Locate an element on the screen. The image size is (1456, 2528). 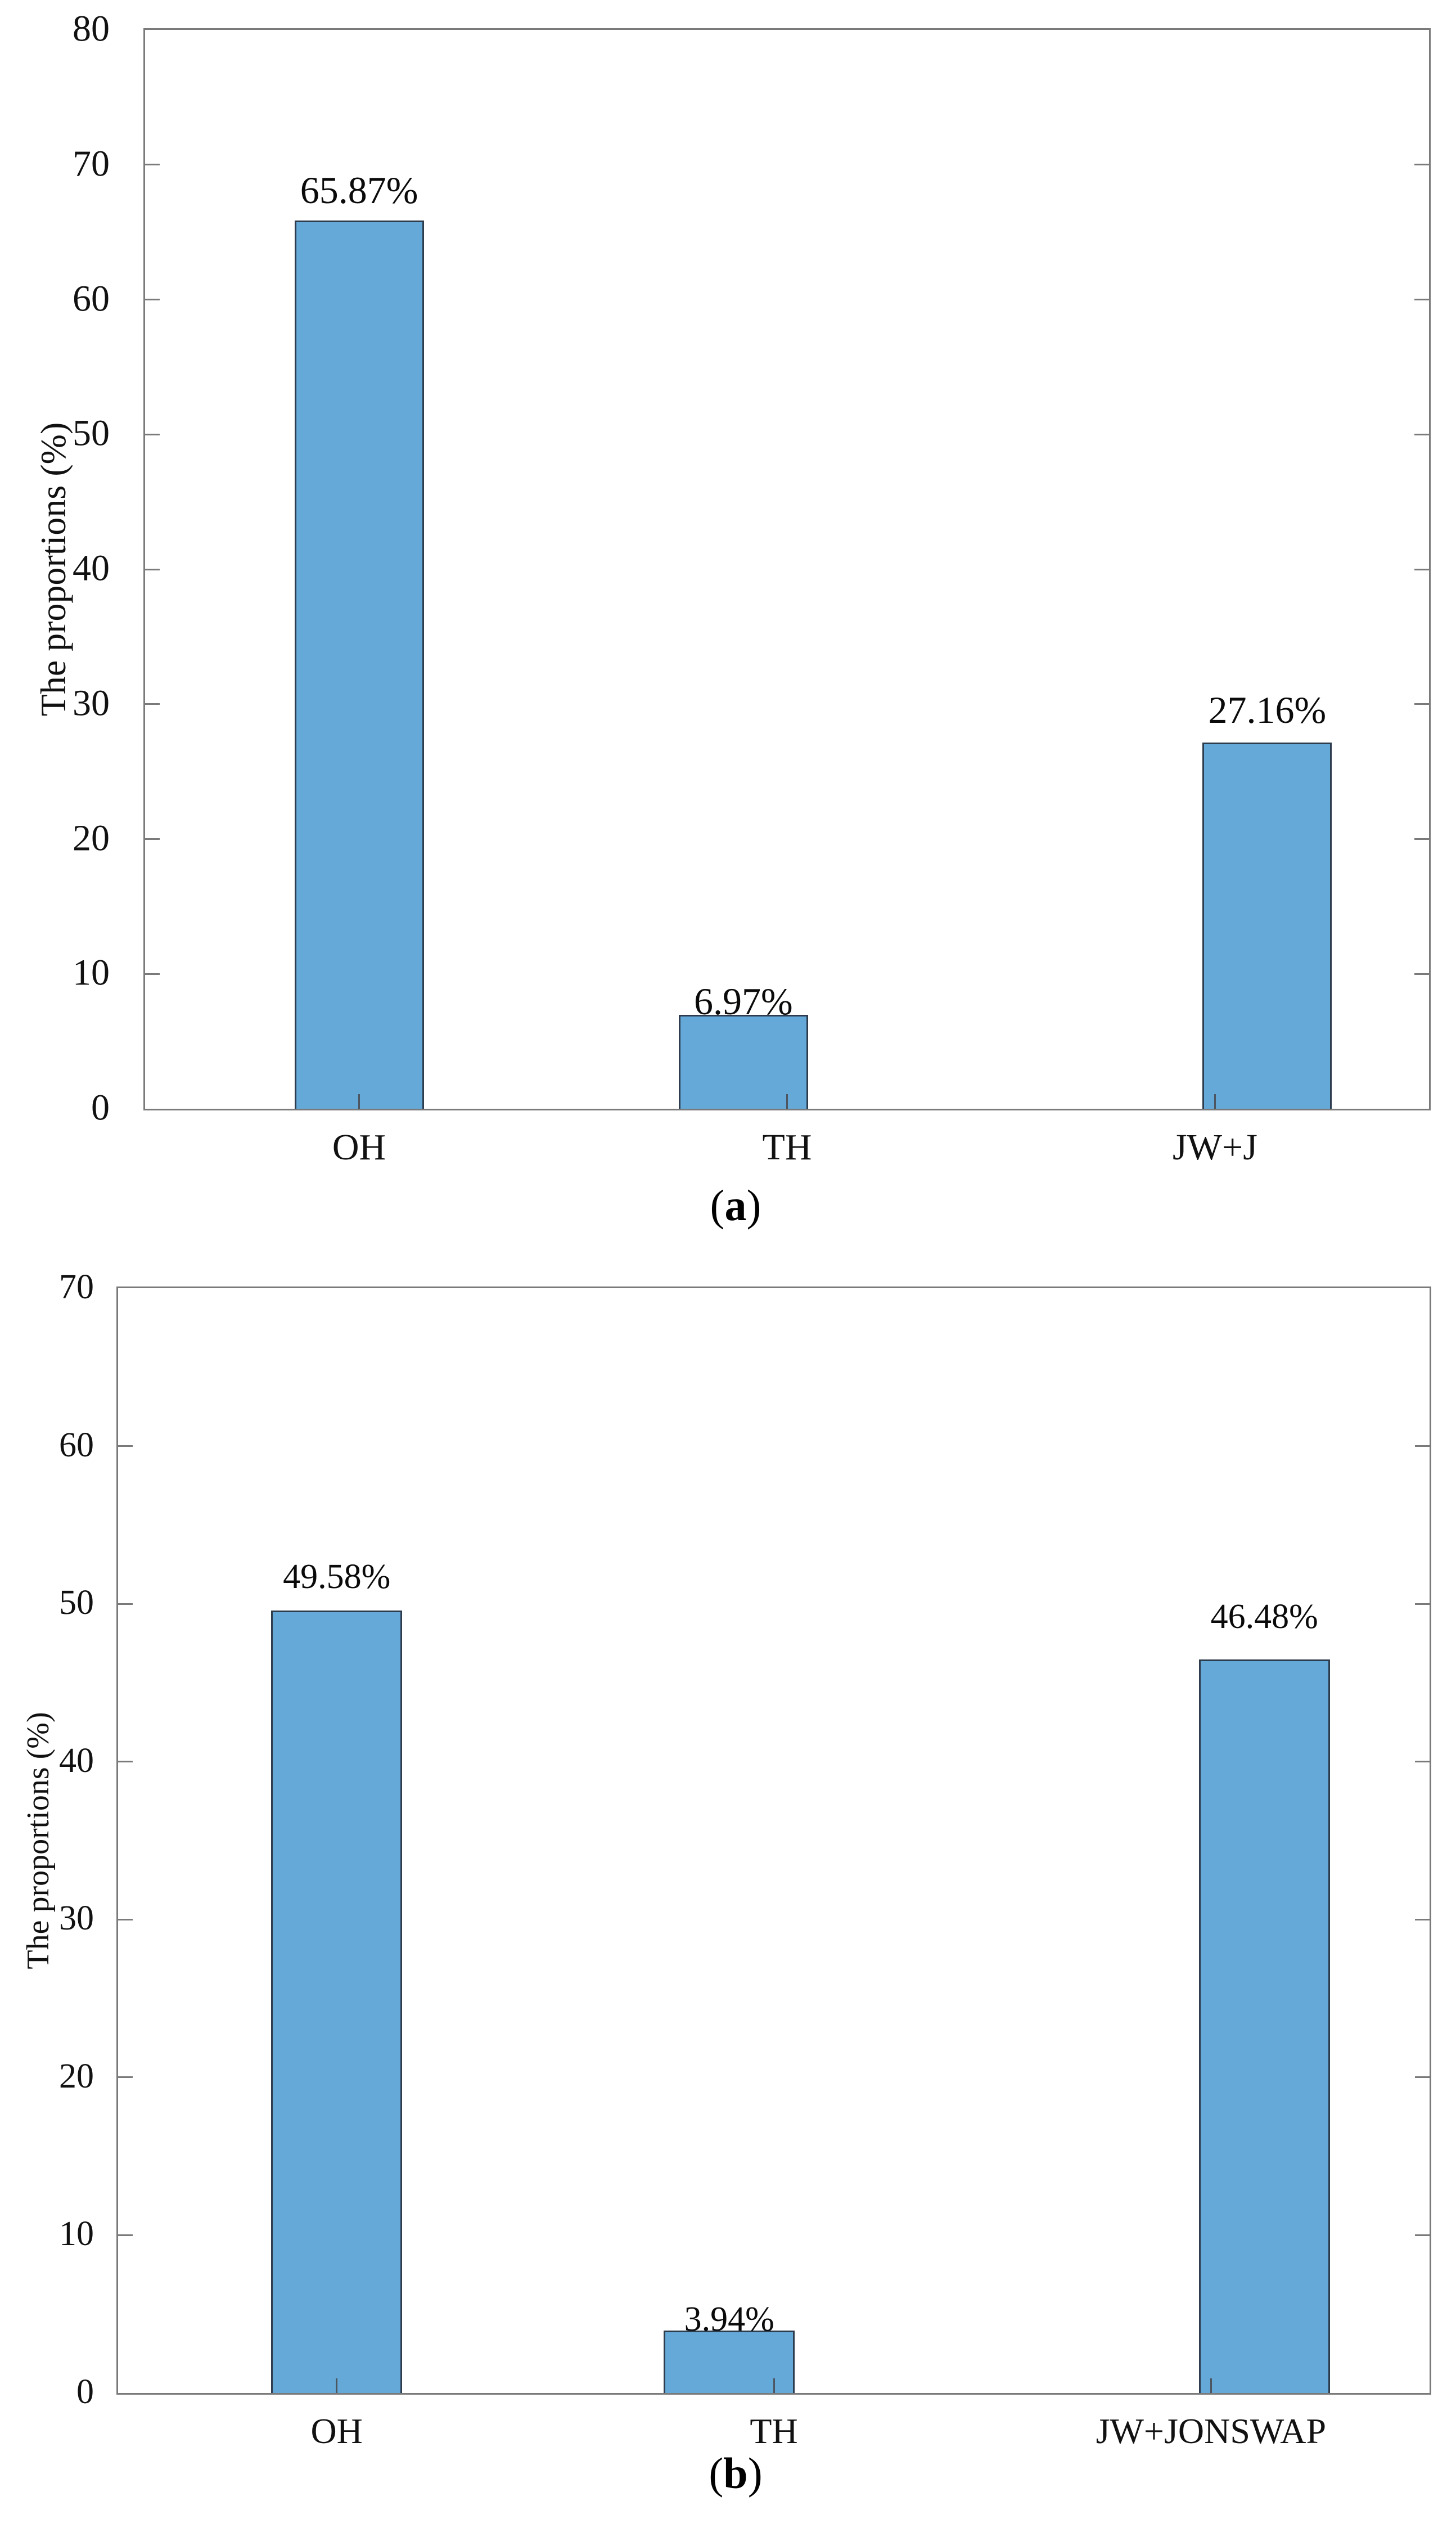
panel-caption: (a) is located at coordinates (735, 1206).